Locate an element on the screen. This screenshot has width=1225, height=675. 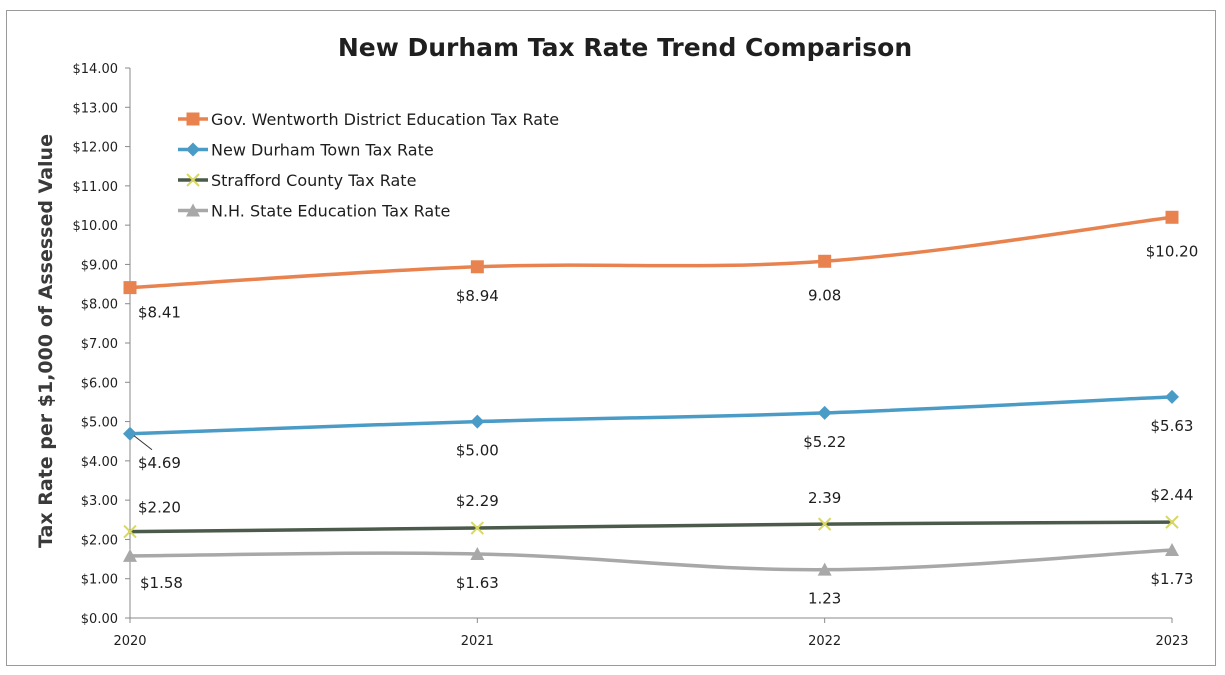
series-3-data-label: 2.39 is located at coordinates (824, 498).